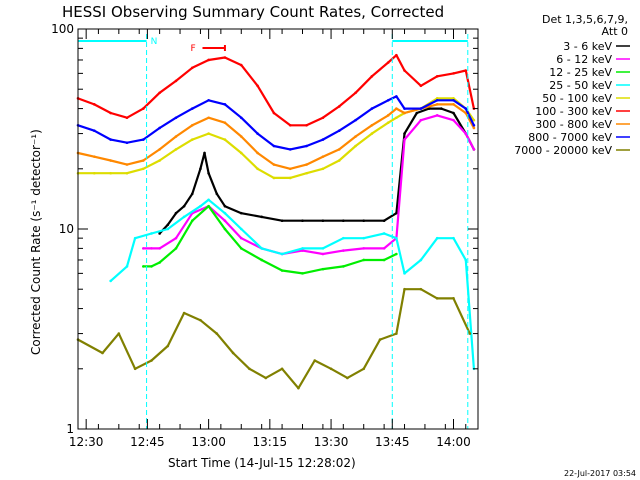 Image resolution: width=640 pixels, height=480 pixels. What do you see at coordinates (147, 442) in the screenshot?
I see `x-tick-label: 12:45` at bounding box center [147, 442].